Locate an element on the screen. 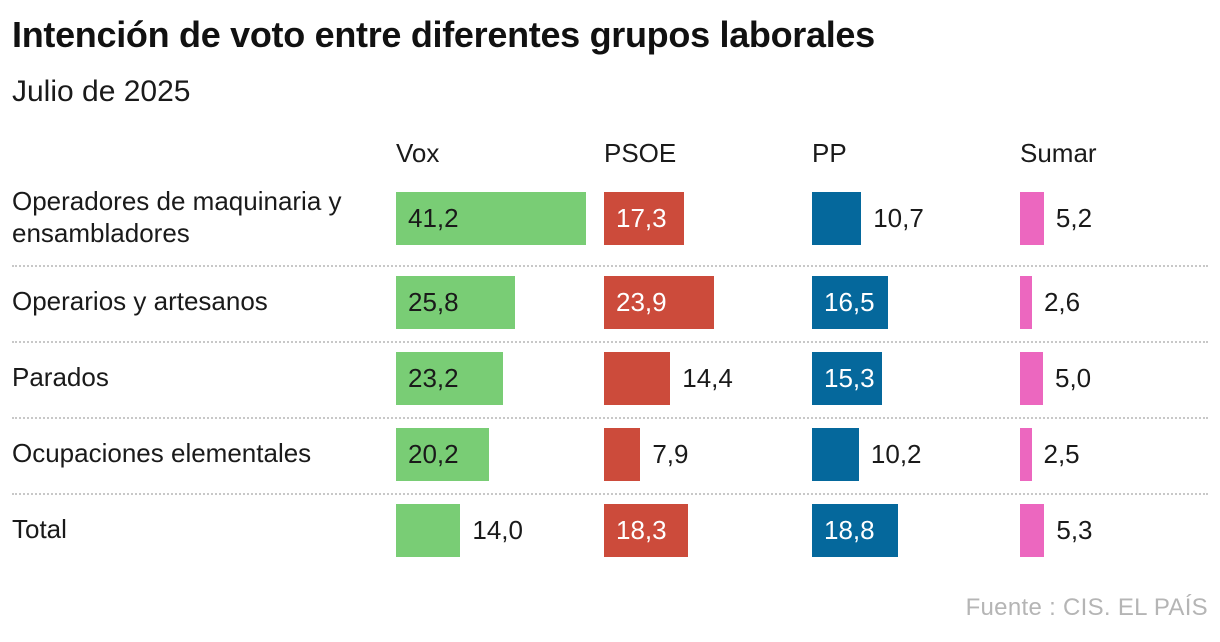 This screenshot has height=642, width=1220. row-label-operarios-y-artesanos: Operarios y artesanos is located at coordinates (140, 301).